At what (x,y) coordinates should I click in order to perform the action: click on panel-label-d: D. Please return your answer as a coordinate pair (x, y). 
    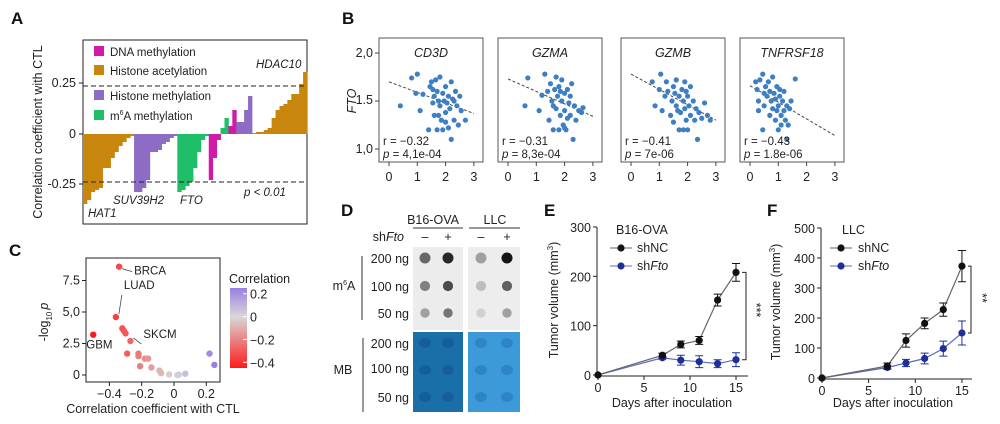
    Looking at the image, I should click on (347, 210).